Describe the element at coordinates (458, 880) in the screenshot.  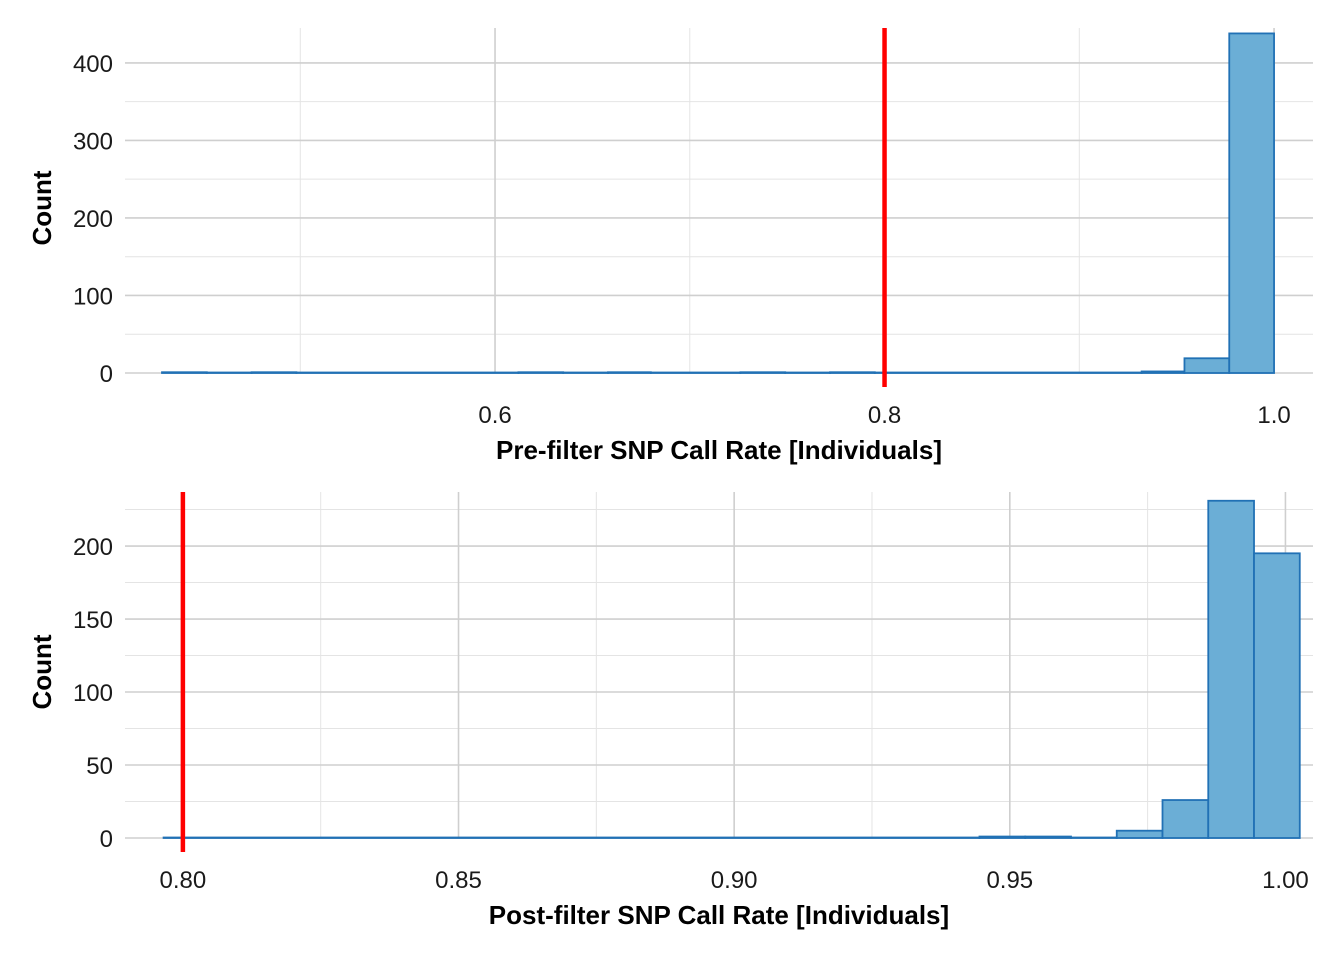
I see `post-filter-x-tick-label: 0.85` at that location.